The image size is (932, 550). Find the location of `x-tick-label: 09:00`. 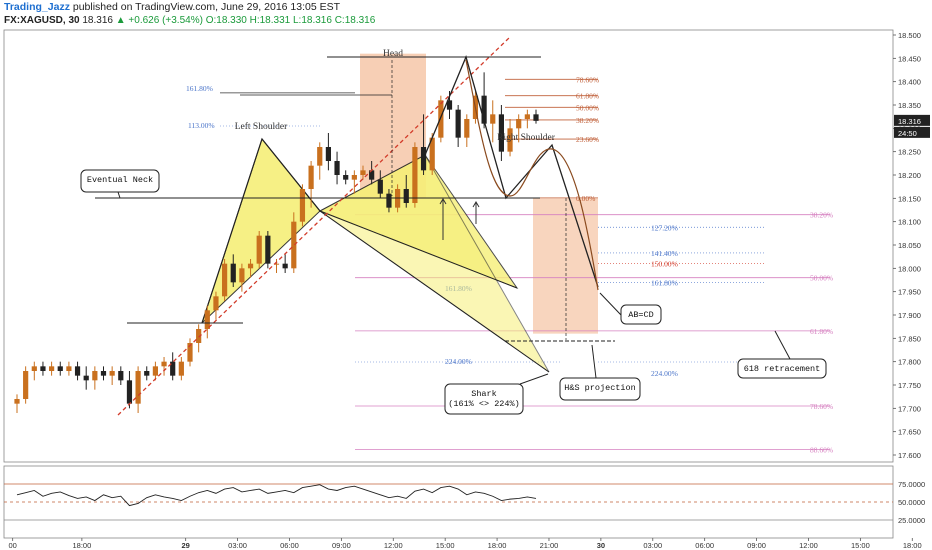

x-tick-label: 09:00 is located at coordinates (756, 545).